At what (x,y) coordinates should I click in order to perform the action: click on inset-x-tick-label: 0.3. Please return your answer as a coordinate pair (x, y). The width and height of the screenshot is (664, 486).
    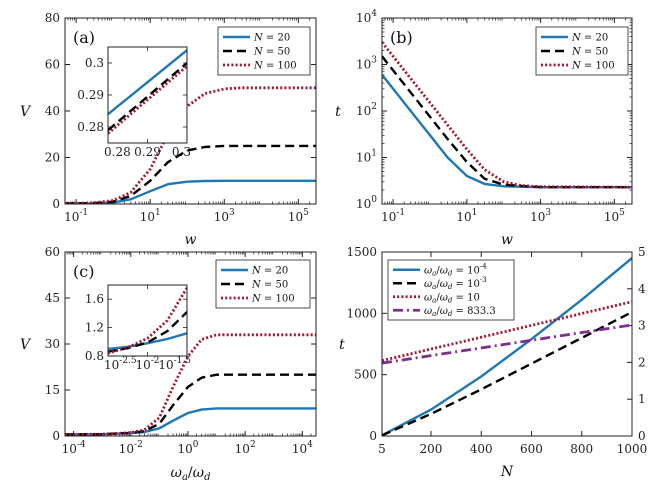
    Looking at the image, I should click on (181, 152).